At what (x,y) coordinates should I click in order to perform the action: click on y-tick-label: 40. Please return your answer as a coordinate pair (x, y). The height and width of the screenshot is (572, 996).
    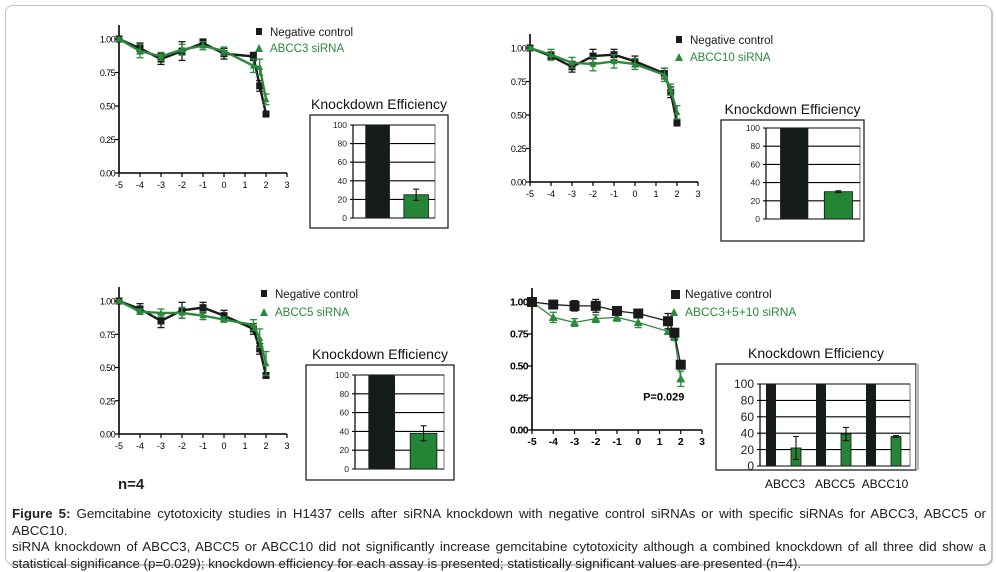
    Looking at the image, I should click on (343, 181).